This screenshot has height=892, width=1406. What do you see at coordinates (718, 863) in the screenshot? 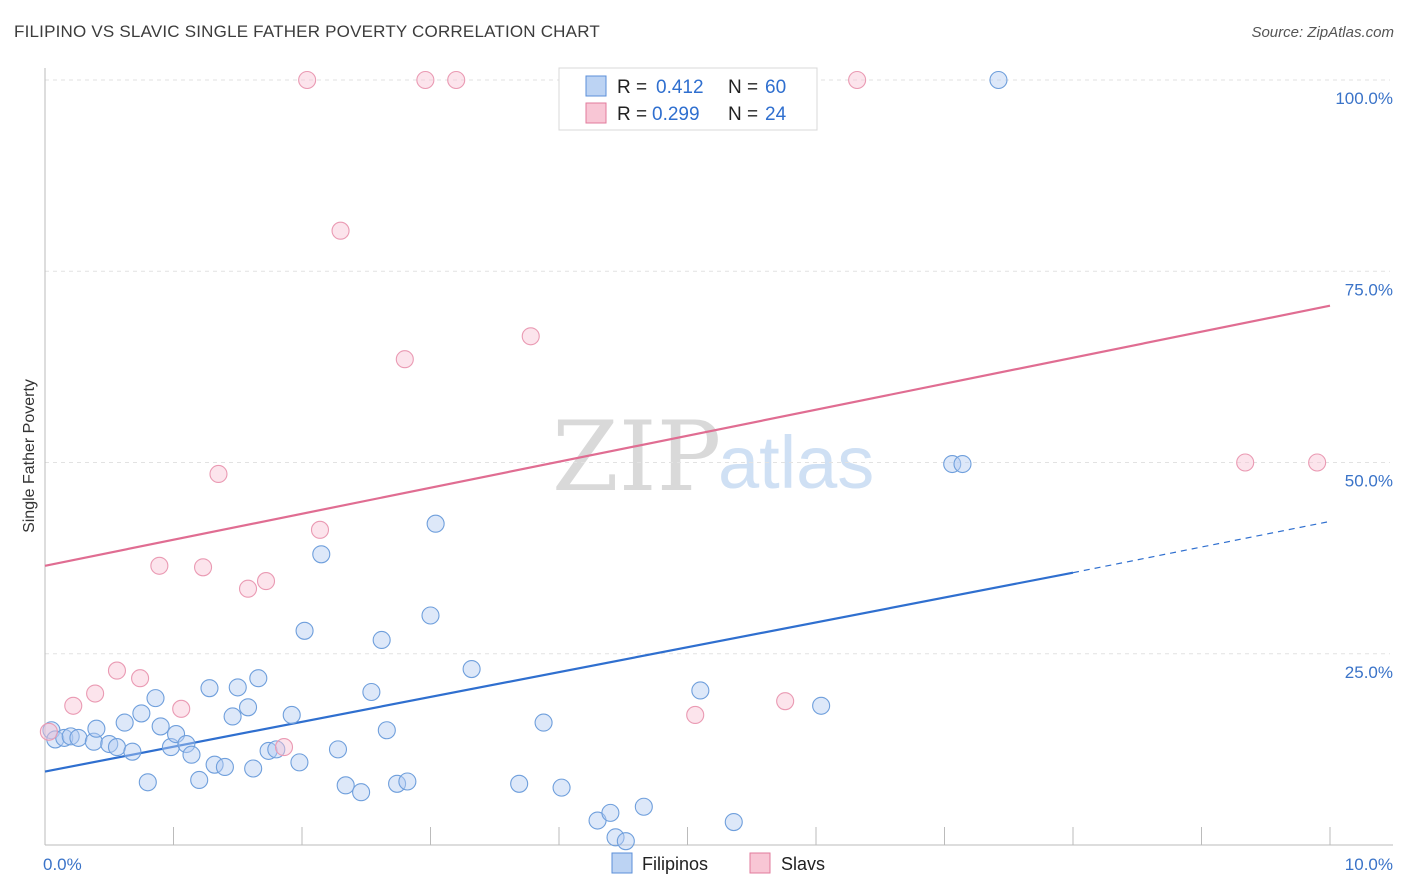
I see `bottom-legend: Filipinos Slavs` at bounding box center [718, 863].